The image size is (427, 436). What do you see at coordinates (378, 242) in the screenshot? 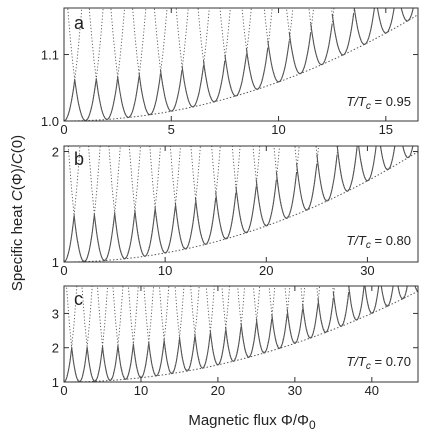
I see `temperature-annotation: T/Tc = 0.80` at bounding box center [378, 242].